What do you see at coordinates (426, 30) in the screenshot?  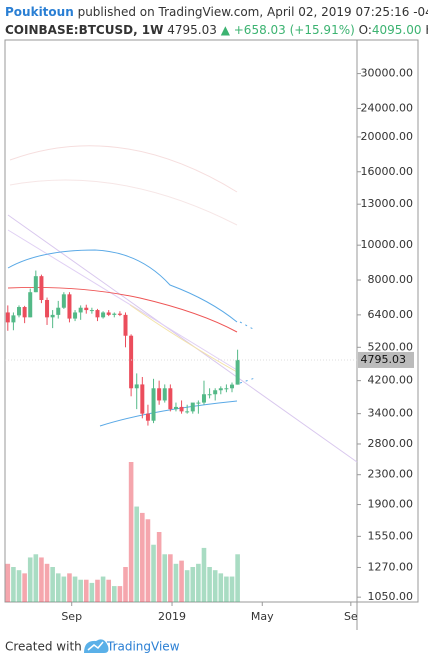 I see `high-label: H:` at bounding box center [426, 30].